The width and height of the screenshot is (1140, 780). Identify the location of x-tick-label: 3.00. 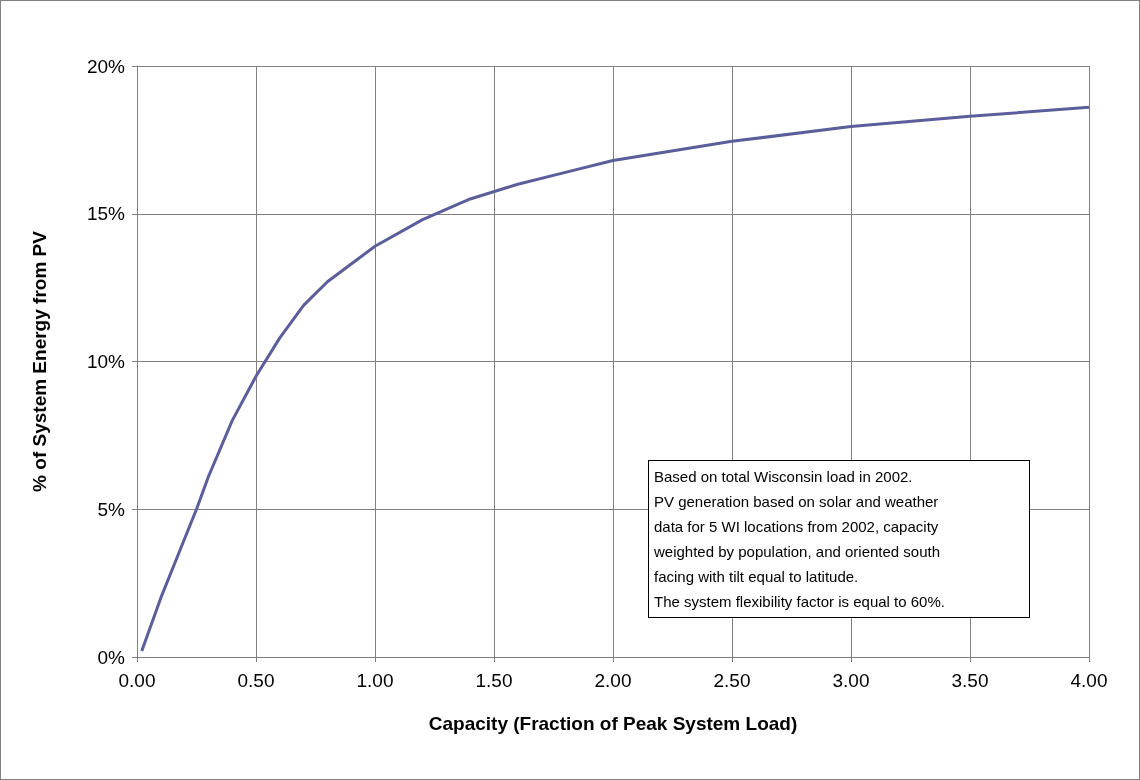
(851, 680).